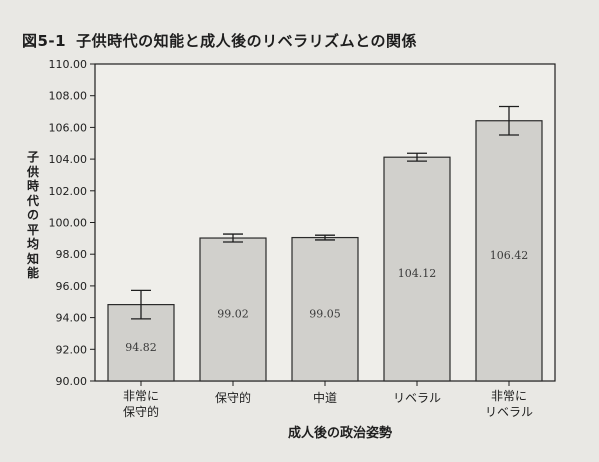 Image resolution: width=599 pixels, height=462 pixels. What do you see at coordinates (68, 159) in the screenshot?
I see `y-tick-label: 104.00` at bounding box center [68, 159].